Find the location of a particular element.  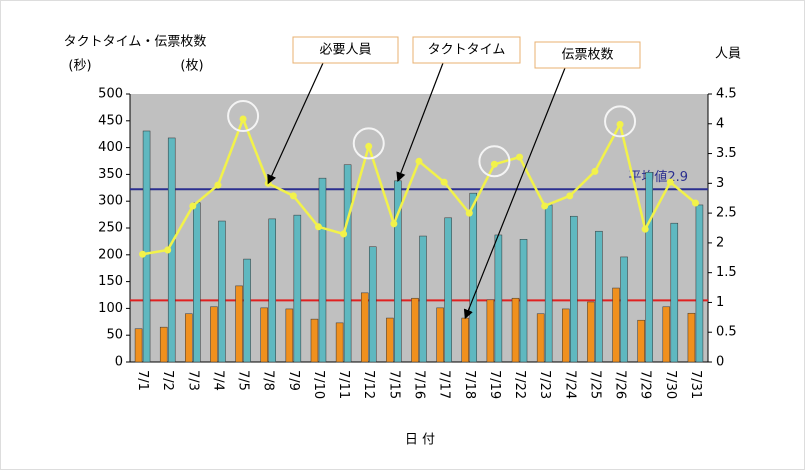

y2-tick-label: 1 is located at coordinates (720, 302).